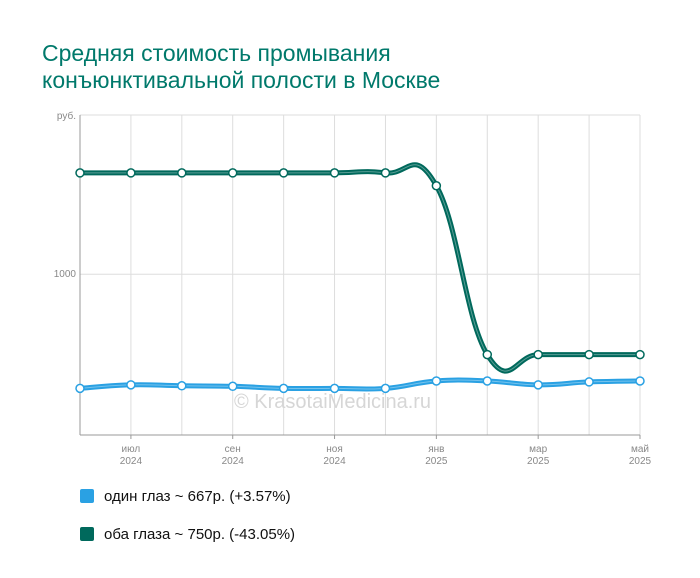 Image resolution: width=700 pixels, height=578 pixels. I want to click on legend-swatch-one-eye, so click(87, 496).